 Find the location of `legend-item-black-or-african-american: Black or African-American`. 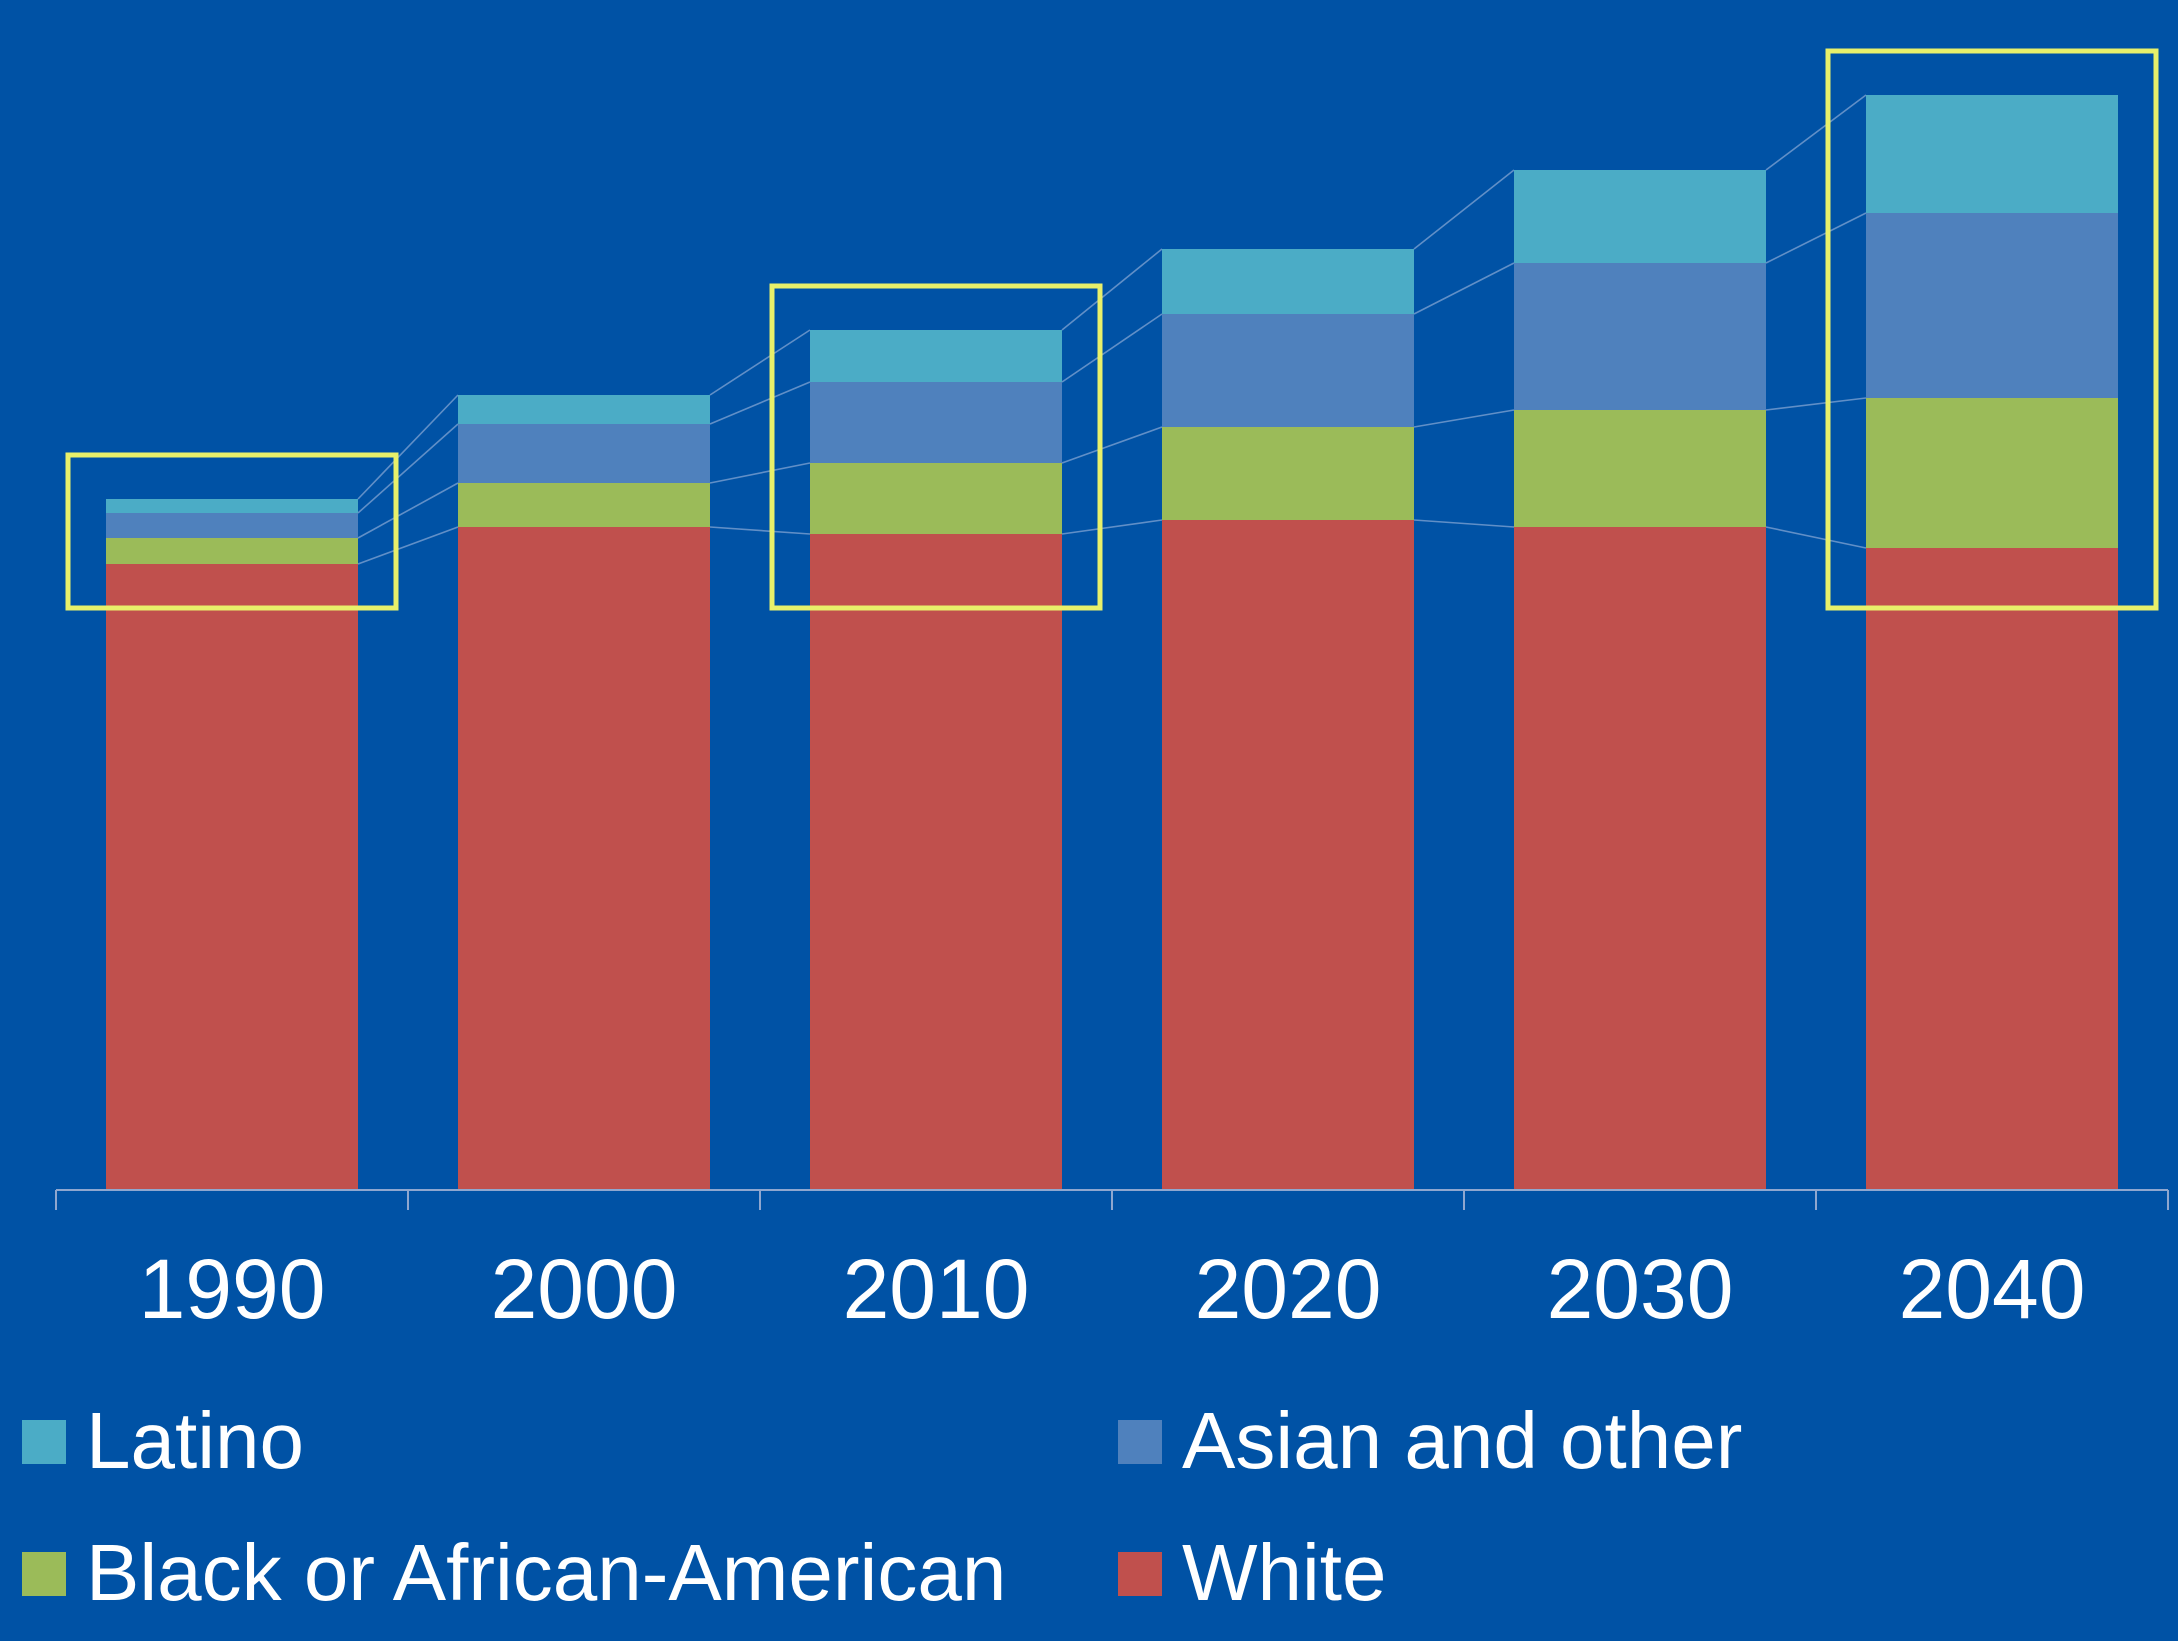

legend-item-black-or-african-american: Black or African-American is located at coordinates (514, 1572).